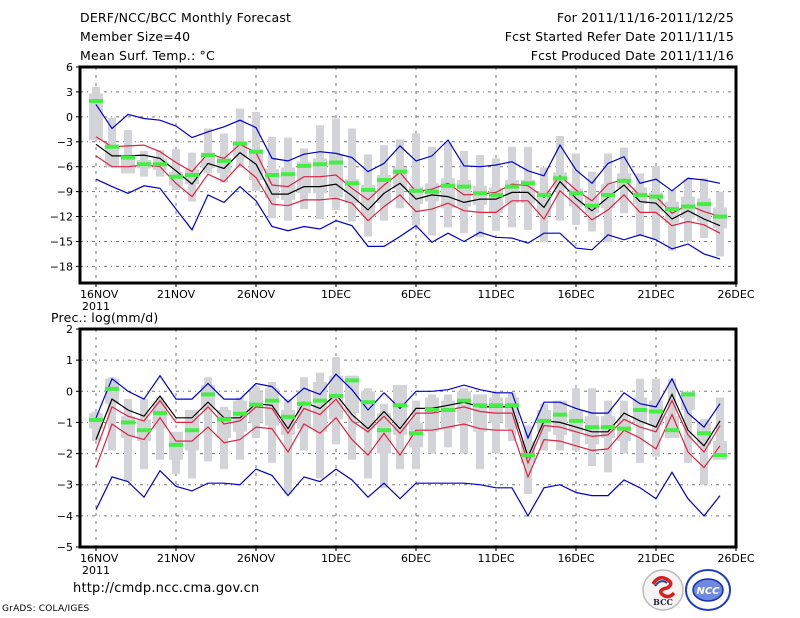  I want to click on temperature-x-tick-label: 16DEC, so click(575, 294).